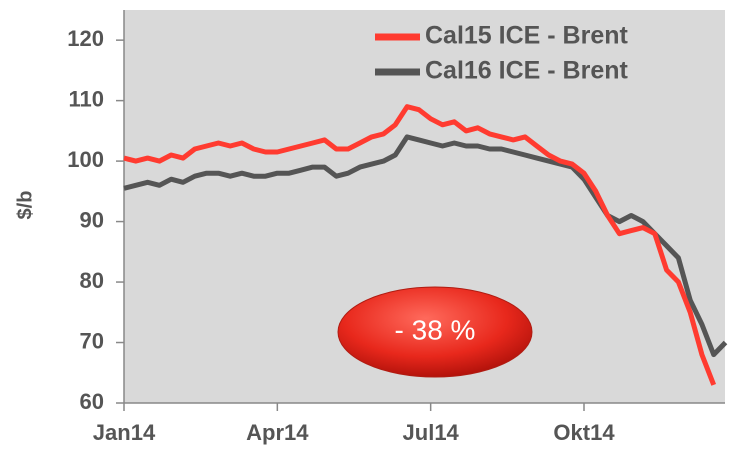 This screenshot has height=454, width=730. What do you see at coordinates (85, 38) in the screenshot?
I see `y-tick-label: 120` at bounding box center [85, 38].